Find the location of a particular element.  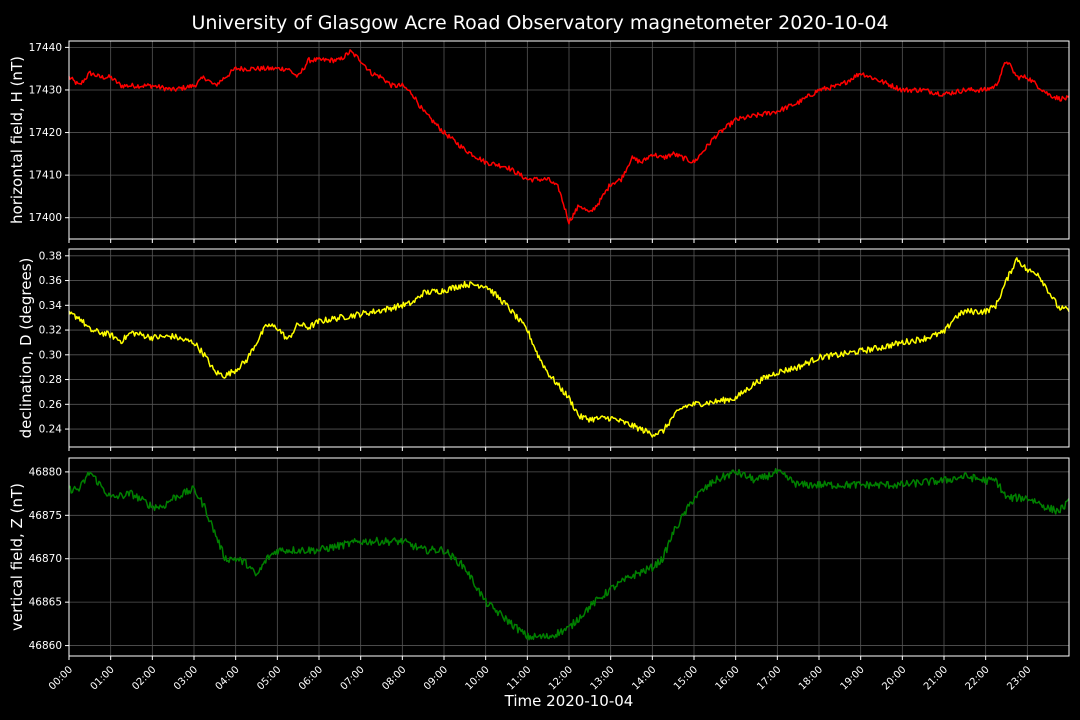

declination-y-ticks: 0.24 0.26 0.28 0.30 0.32 0.34 0.36 0.38 is located at coordinates (54, 343).